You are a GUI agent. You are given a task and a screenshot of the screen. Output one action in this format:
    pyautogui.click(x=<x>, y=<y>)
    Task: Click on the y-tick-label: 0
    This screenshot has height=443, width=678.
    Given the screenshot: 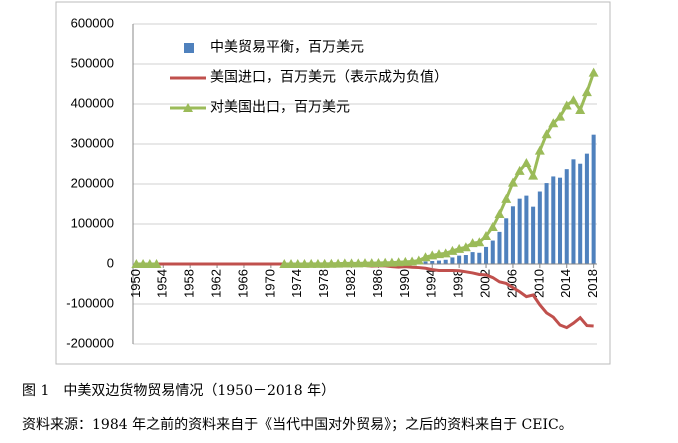 What is the action you would take?
    pyautogui.click(x=110, y=262)
    